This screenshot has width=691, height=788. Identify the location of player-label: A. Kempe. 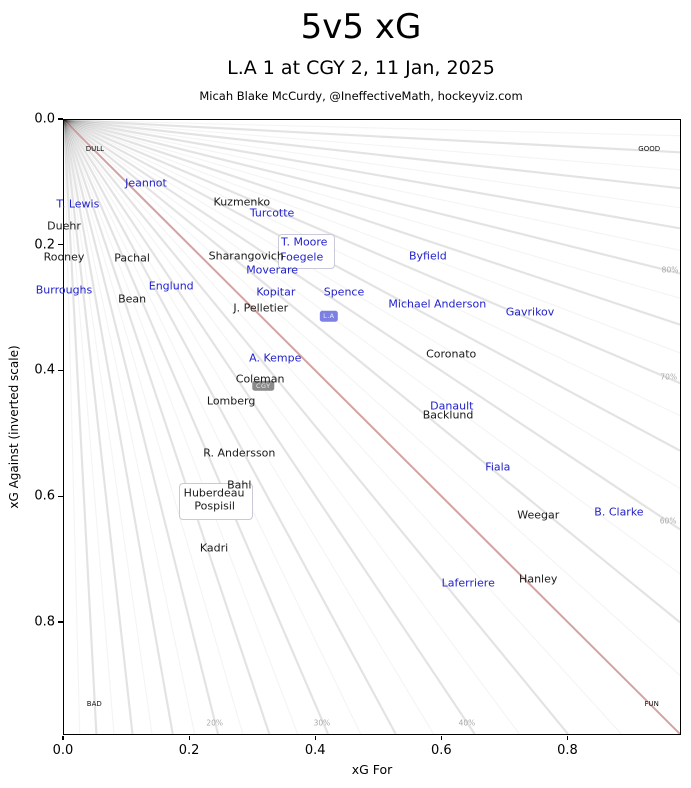
(275, 358).